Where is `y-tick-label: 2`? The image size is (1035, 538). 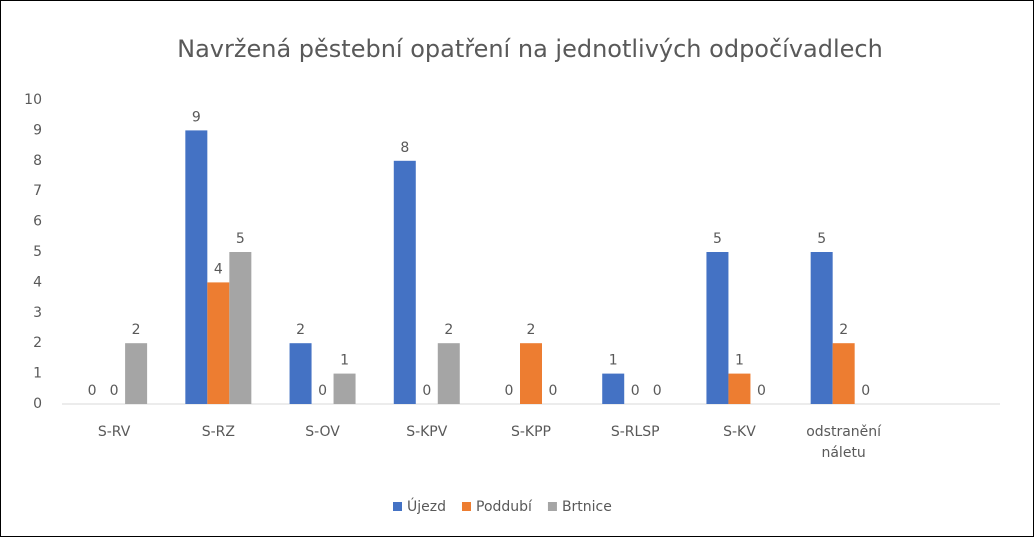 y-tick-label: 2 is located at coordinates (37, 343).